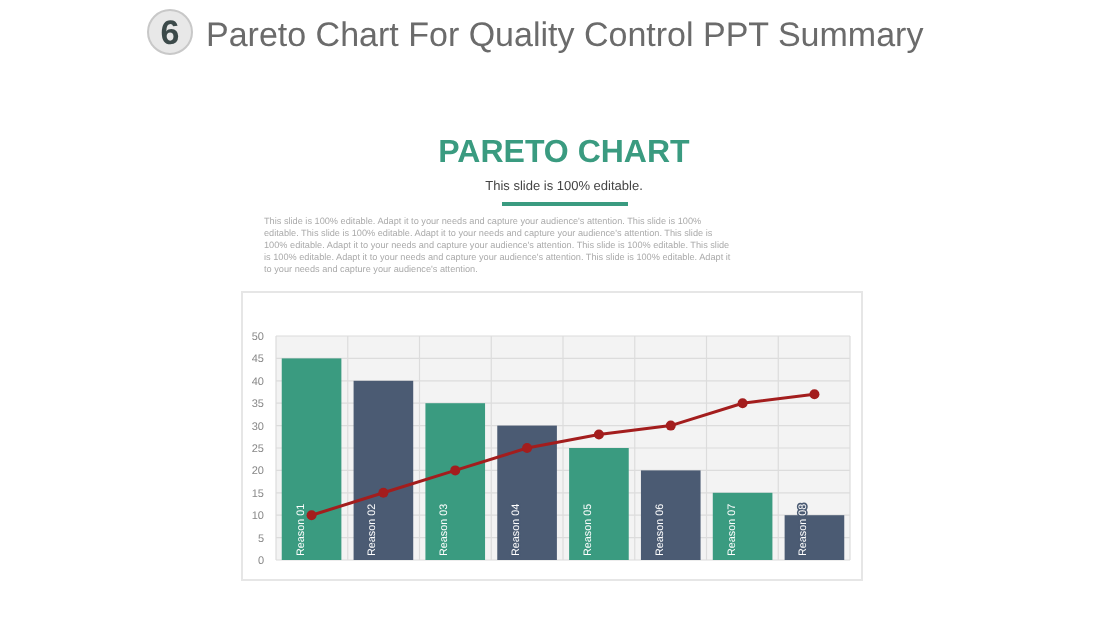  I want to click on number-badge-icon: 6, so click(170, 32).